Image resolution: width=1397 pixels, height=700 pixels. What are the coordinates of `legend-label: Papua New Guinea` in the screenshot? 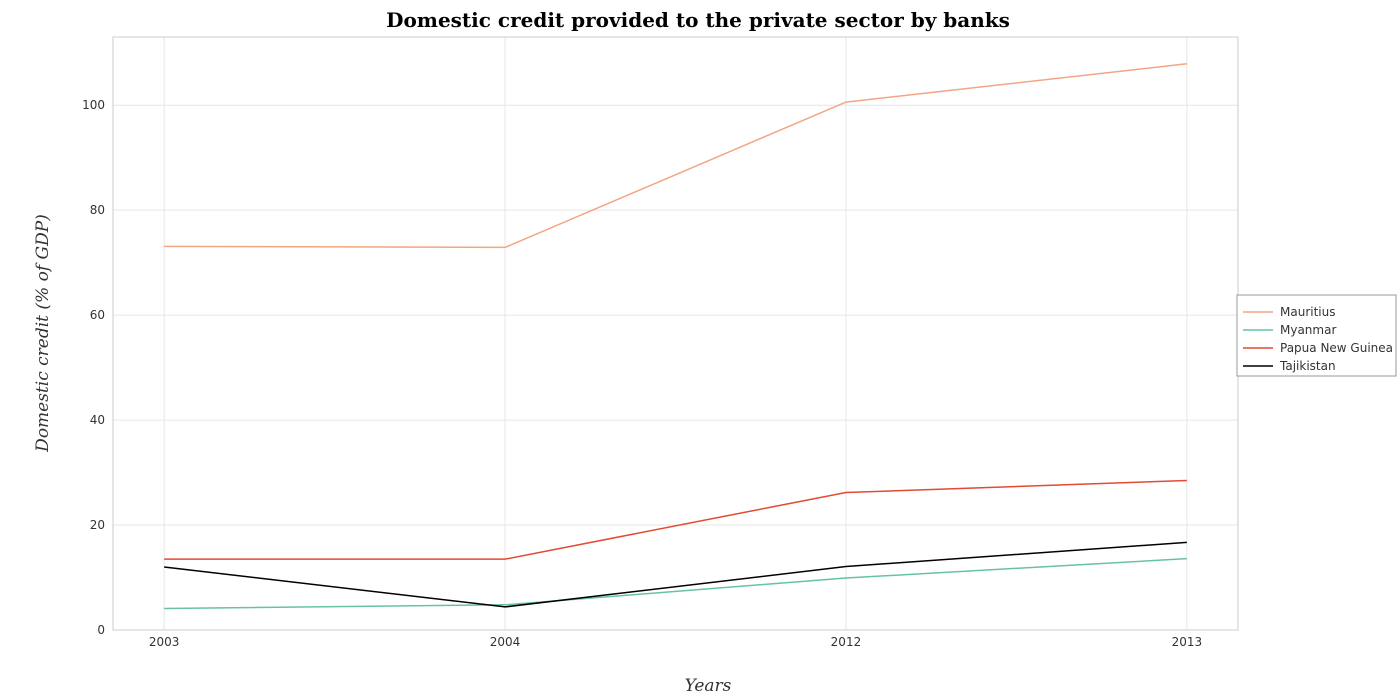 It's located at (1336, 348).